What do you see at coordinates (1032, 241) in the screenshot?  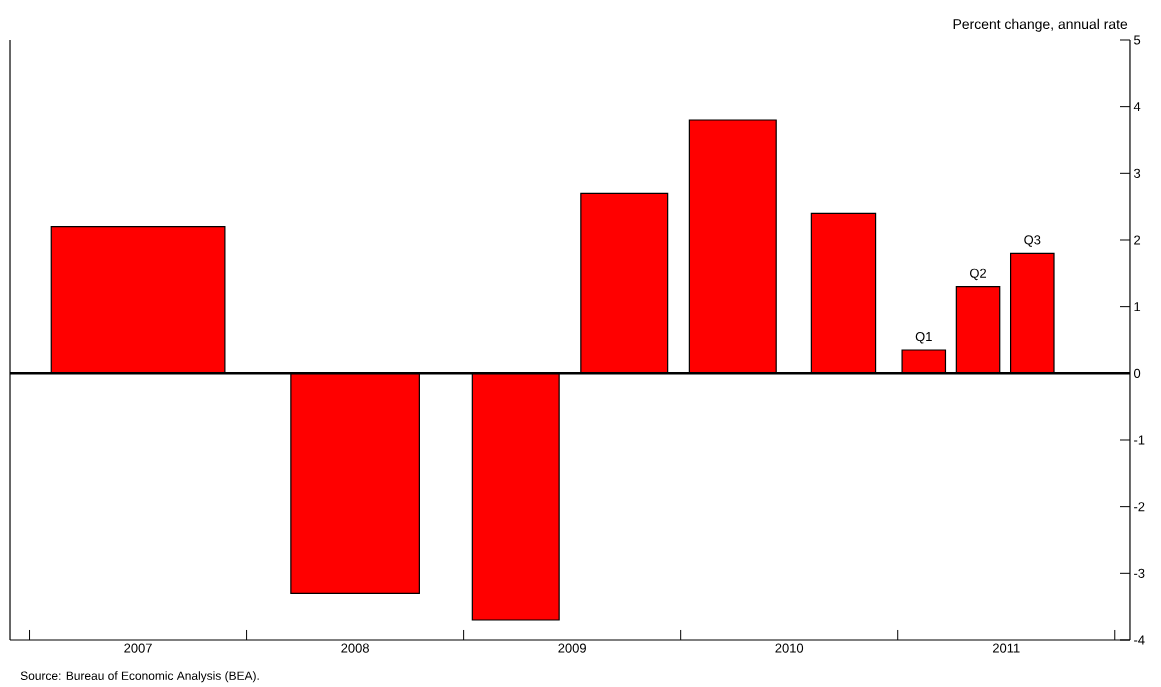 I see `annotation: Q3` at bounding box center [1032, 241].